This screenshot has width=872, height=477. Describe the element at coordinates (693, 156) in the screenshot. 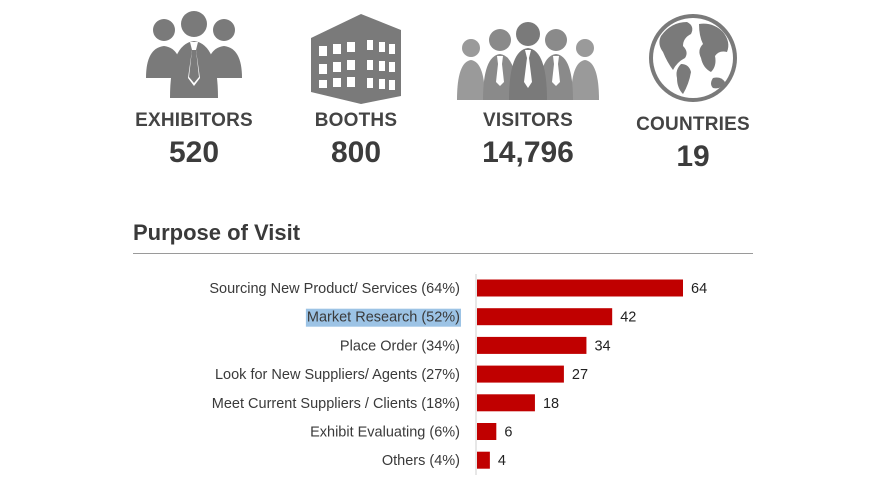

I see `stat-value: 19` at that location.